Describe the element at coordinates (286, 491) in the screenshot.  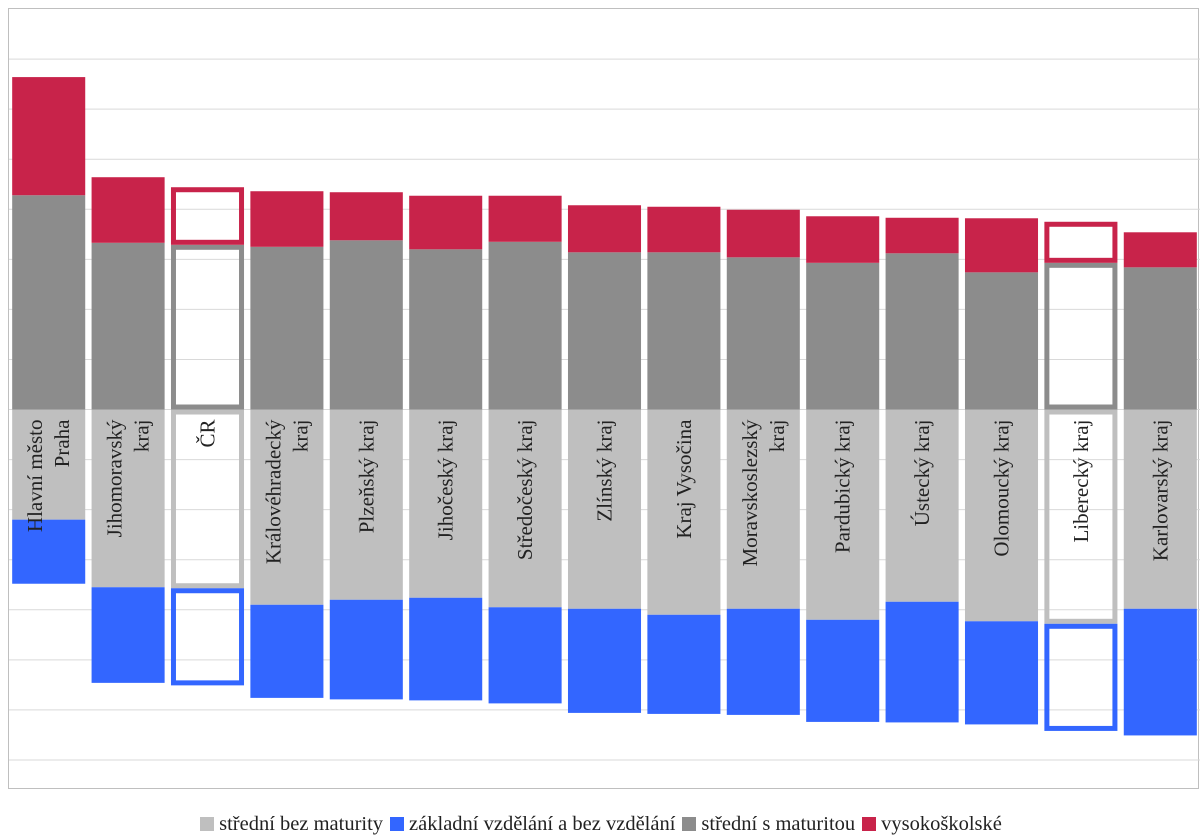
I see `category-label: Královéhradecký kraj` at that location.